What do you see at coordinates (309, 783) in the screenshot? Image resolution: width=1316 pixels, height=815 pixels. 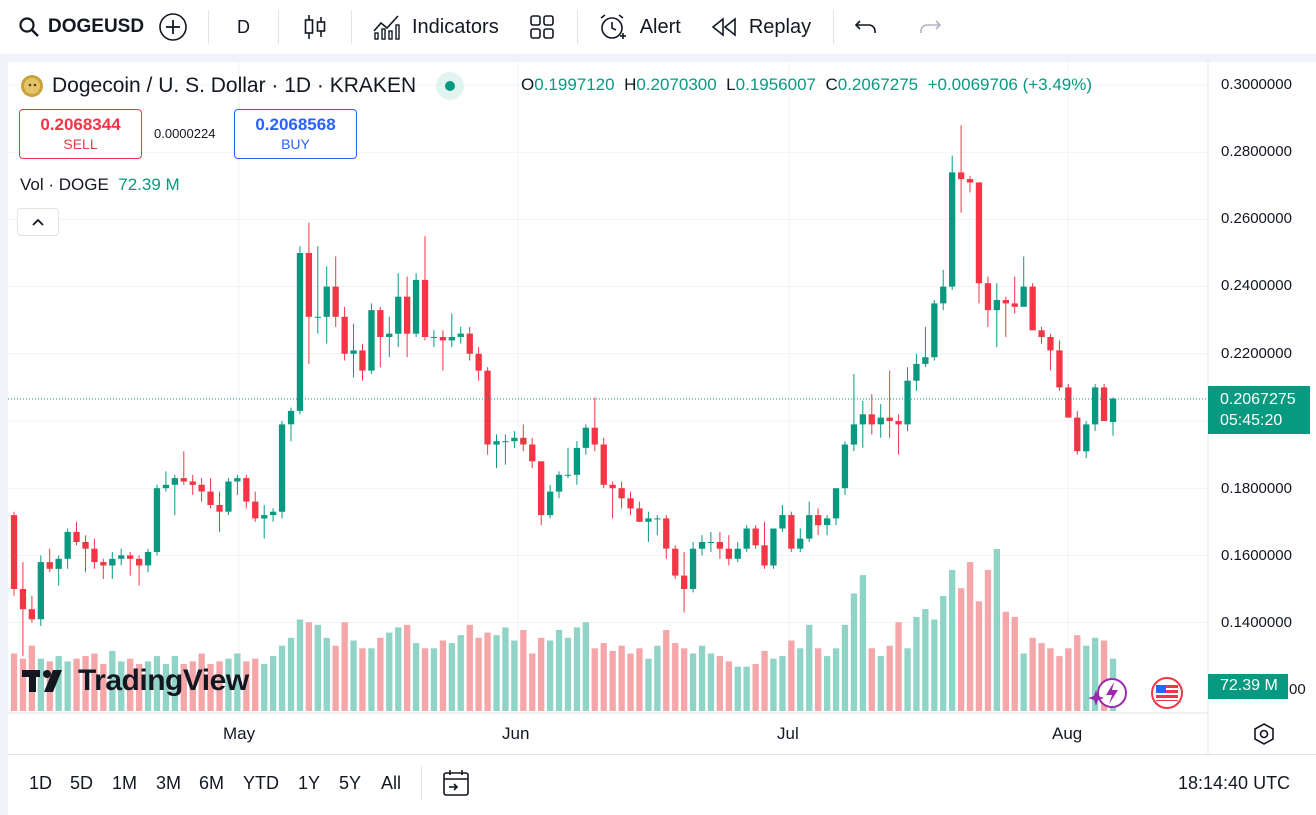 I see `range-1y: 1Y` at bounding box center [309, 783].